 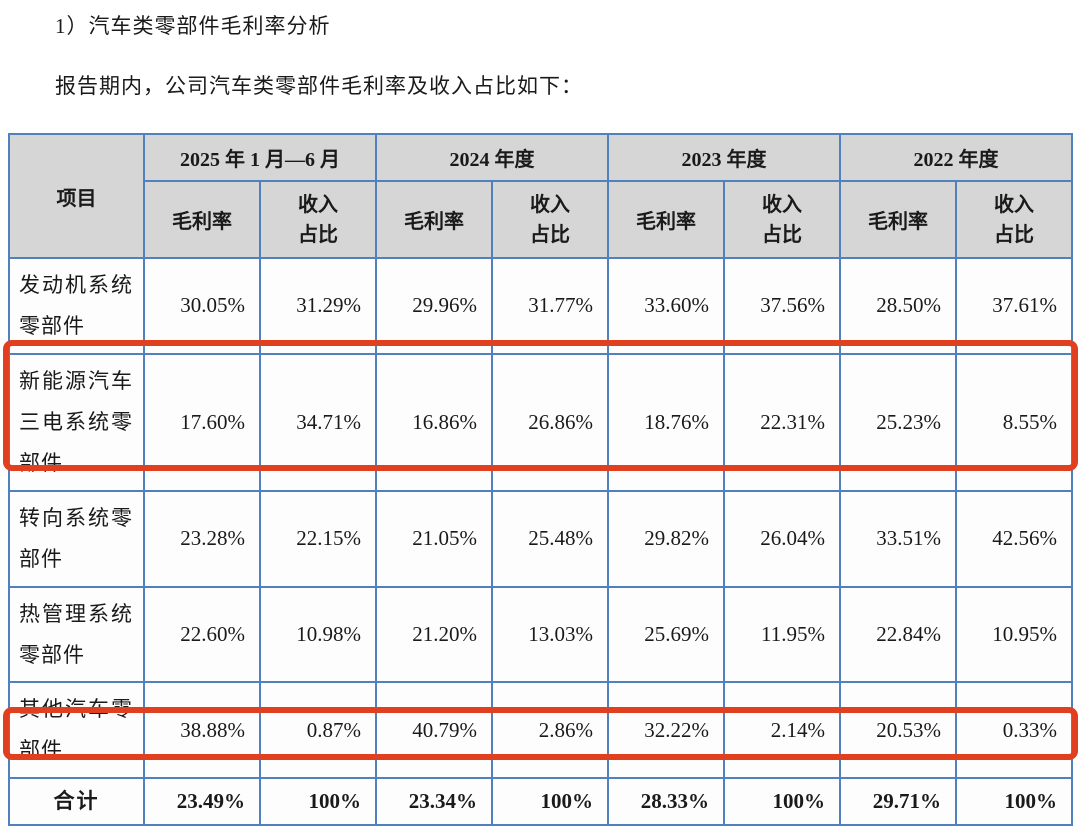 I want to click on row-label: 新能源汽车三电系统零部件, so click(x=76, y=422).